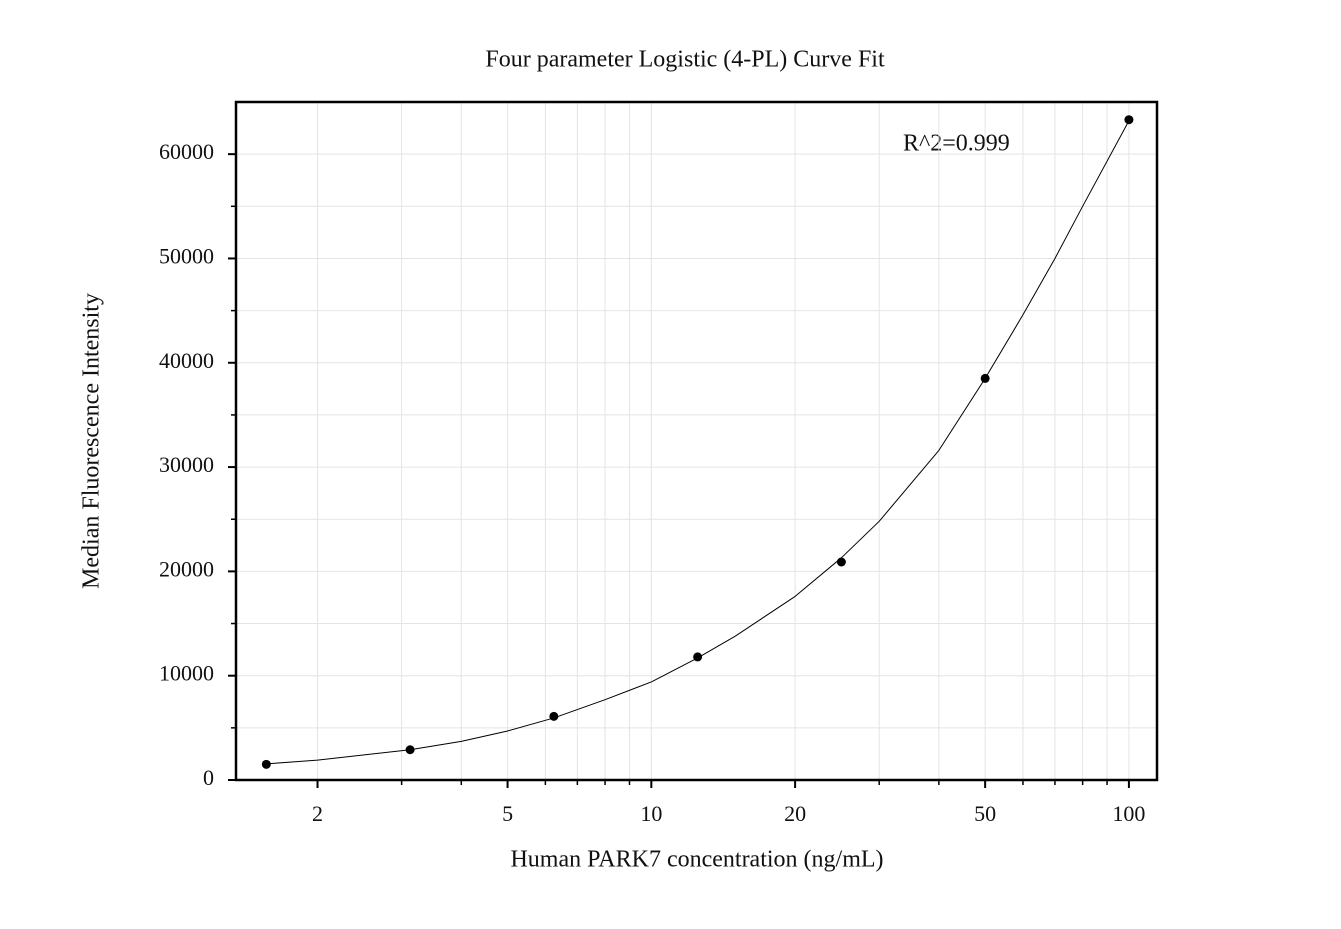  I want to click on y-axis-label: Median Fluorescence Intensity, so click(92, 441).